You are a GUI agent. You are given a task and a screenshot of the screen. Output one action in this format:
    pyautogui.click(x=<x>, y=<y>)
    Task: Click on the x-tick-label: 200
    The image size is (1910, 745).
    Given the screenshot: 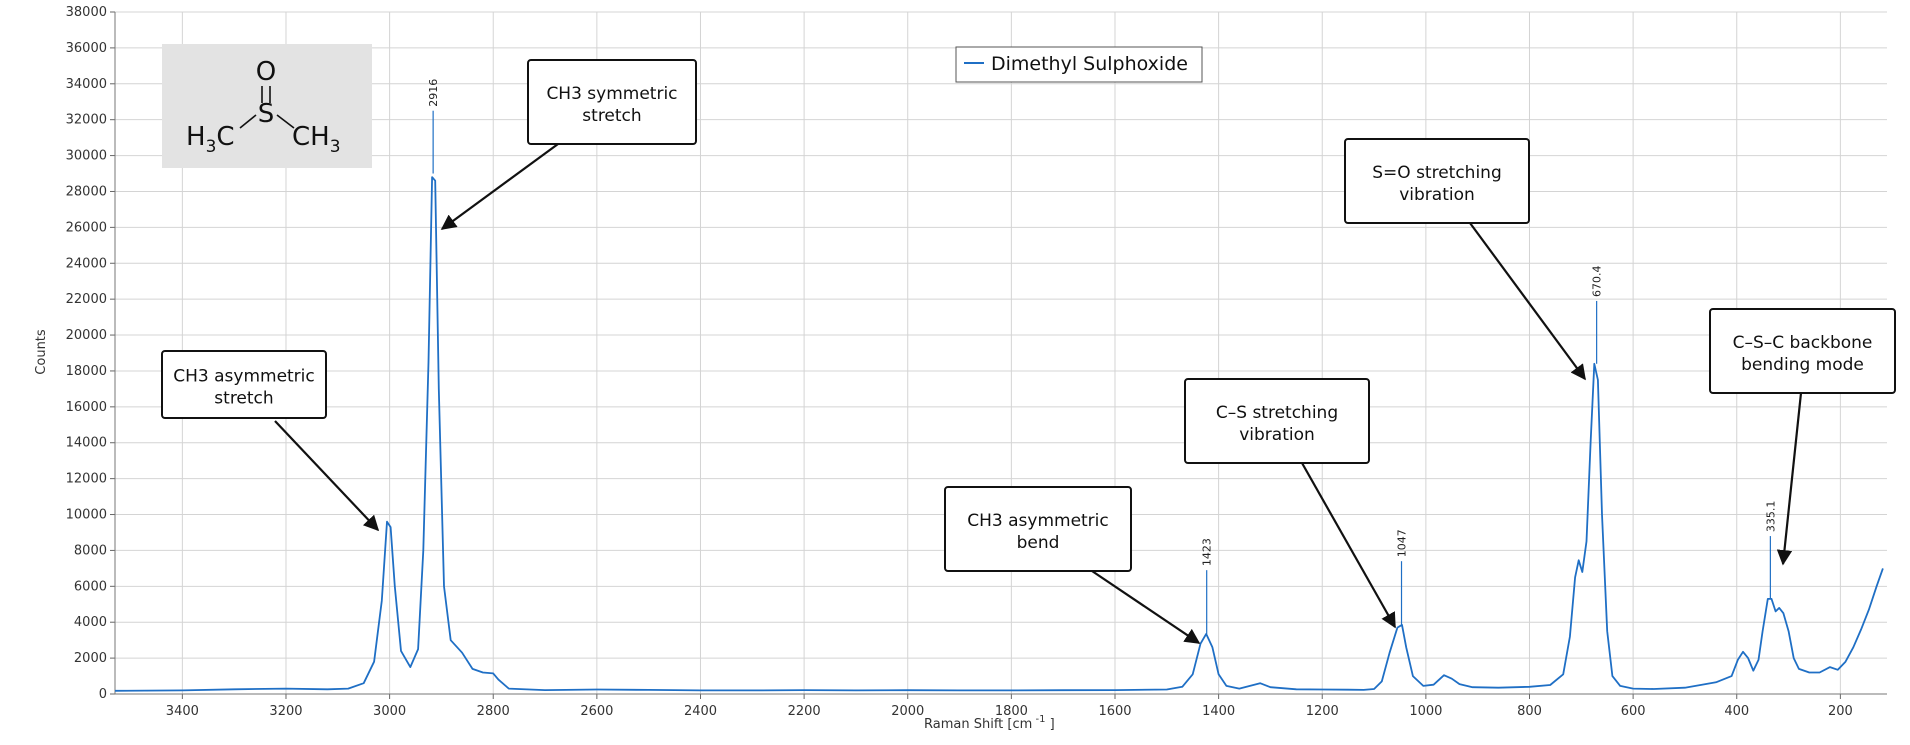 What is the action you would take?
    pyautogui.click(x=1840, y=711)
    